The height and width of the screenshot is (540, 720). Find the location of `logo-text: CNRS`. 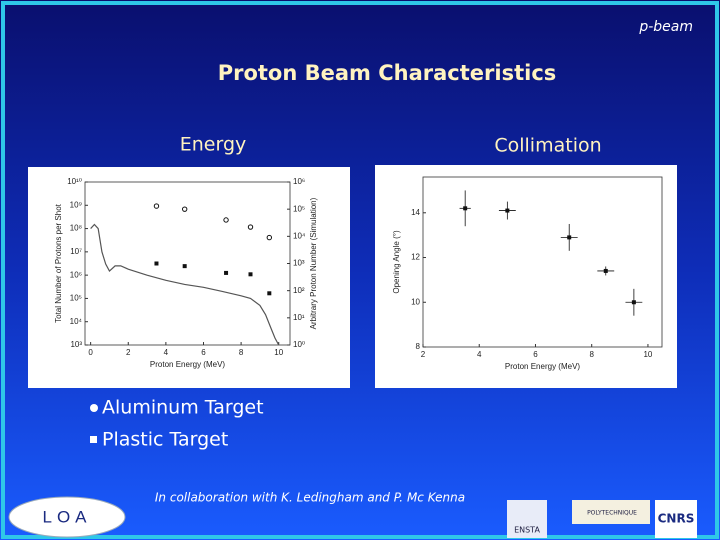

logo-text: CNRS is located at coordinates (676, 519).